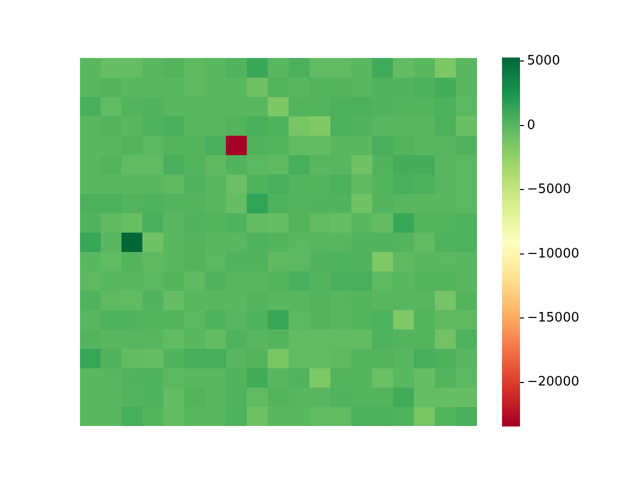 Image resolution: width=640 pixels, height=480 pixels. What do you see at coordinates (553, 254) in the screenshot?
I see `color-bar-label: −10000` at bounding box center [553, 254].